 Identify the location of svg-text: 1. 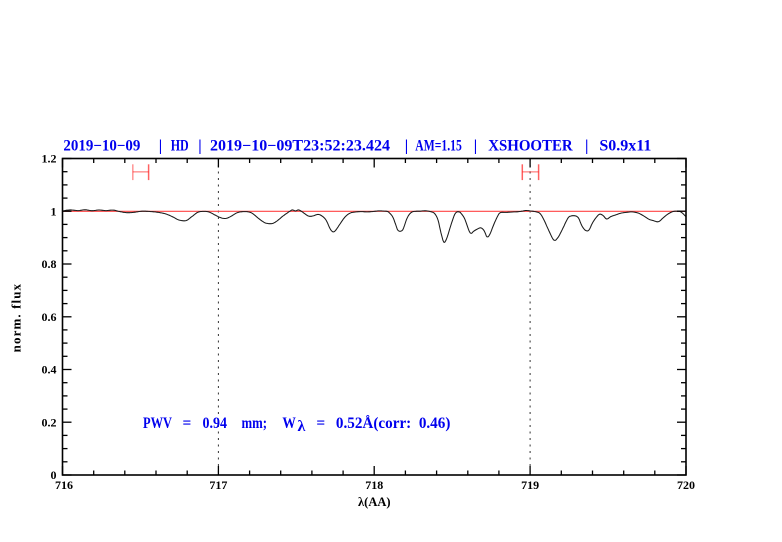
(54, 211).